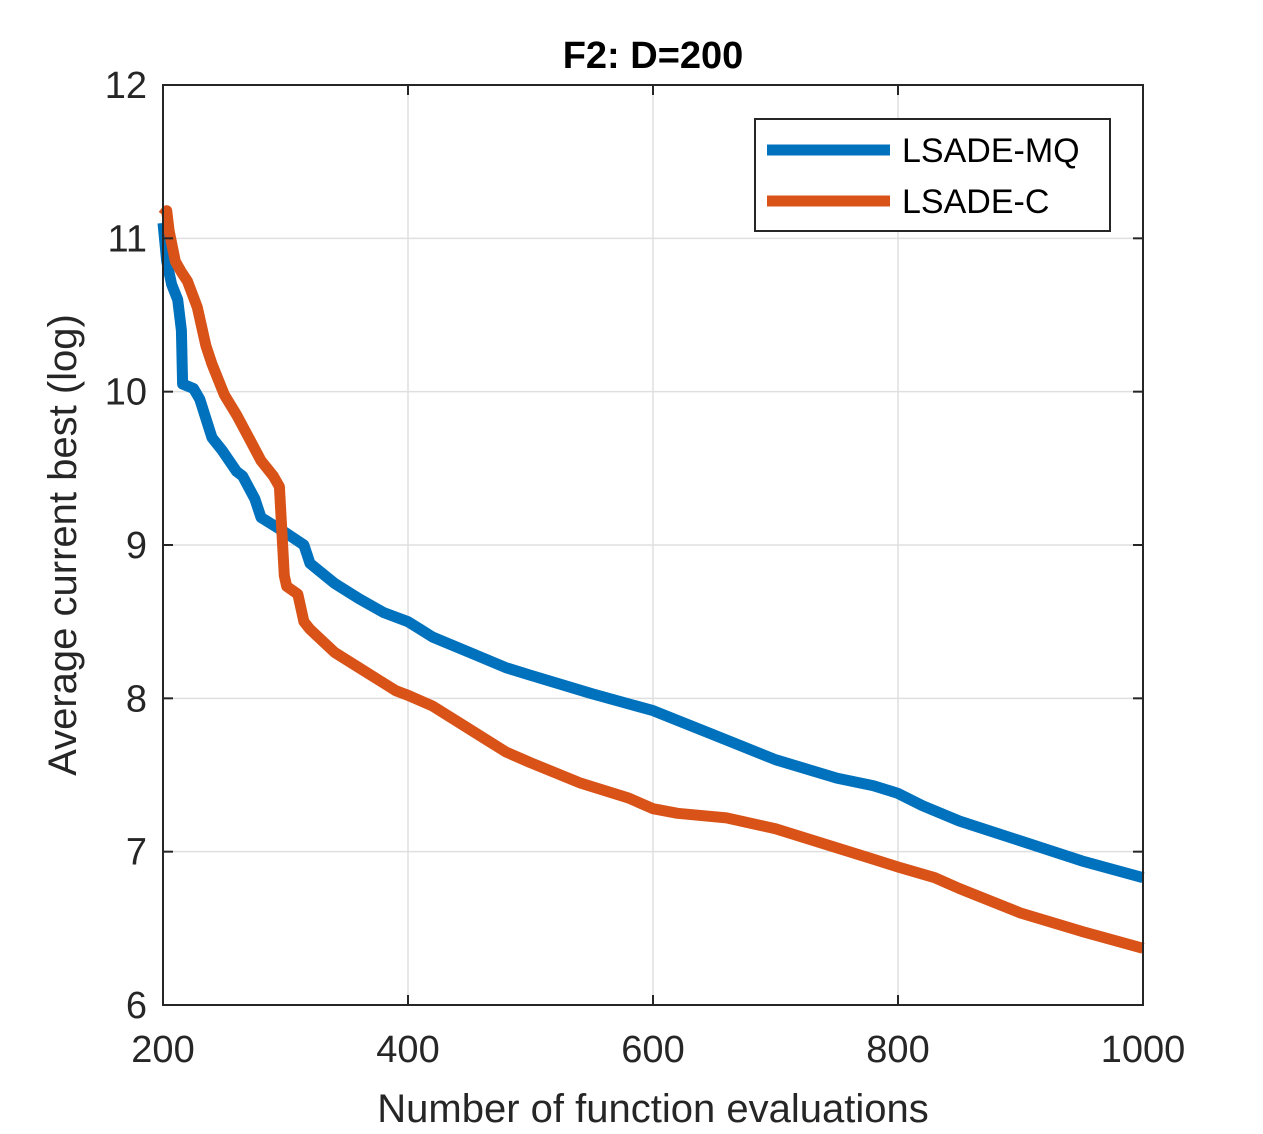  What do you see at coordinates (653, 56) in the screenshot?
I see `chart-title: F2: D=200` at bounding box center [653, 56].